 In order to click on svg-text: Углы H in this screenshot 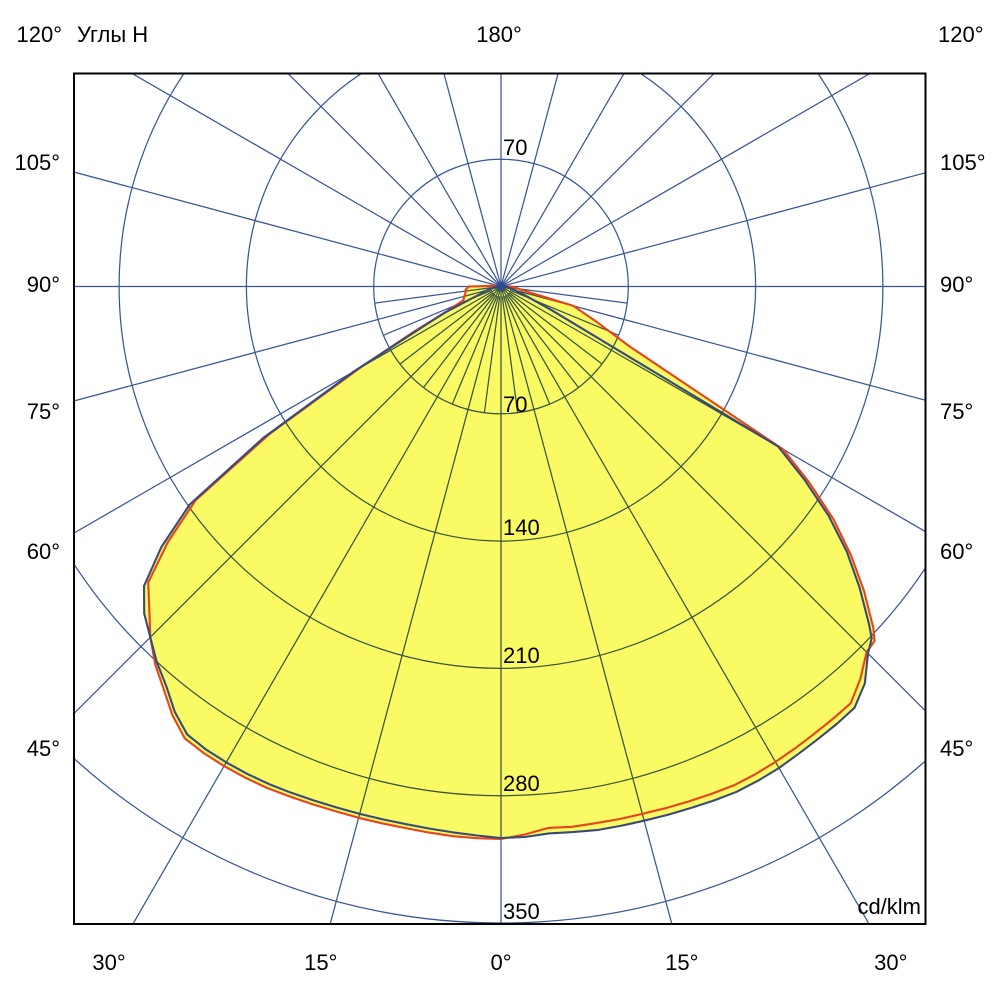, I will do `click(112, 34)`.